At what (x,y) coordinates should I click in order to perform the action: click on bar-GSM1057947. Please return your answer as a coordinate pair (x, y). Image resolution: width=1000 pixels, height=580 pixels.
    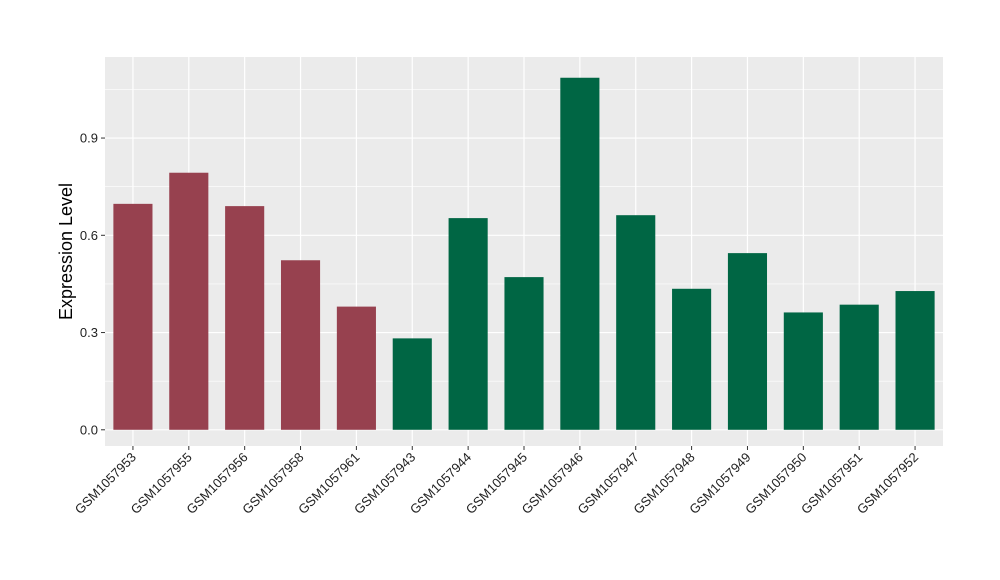
    Looking at the image, I should click on (636, 322).